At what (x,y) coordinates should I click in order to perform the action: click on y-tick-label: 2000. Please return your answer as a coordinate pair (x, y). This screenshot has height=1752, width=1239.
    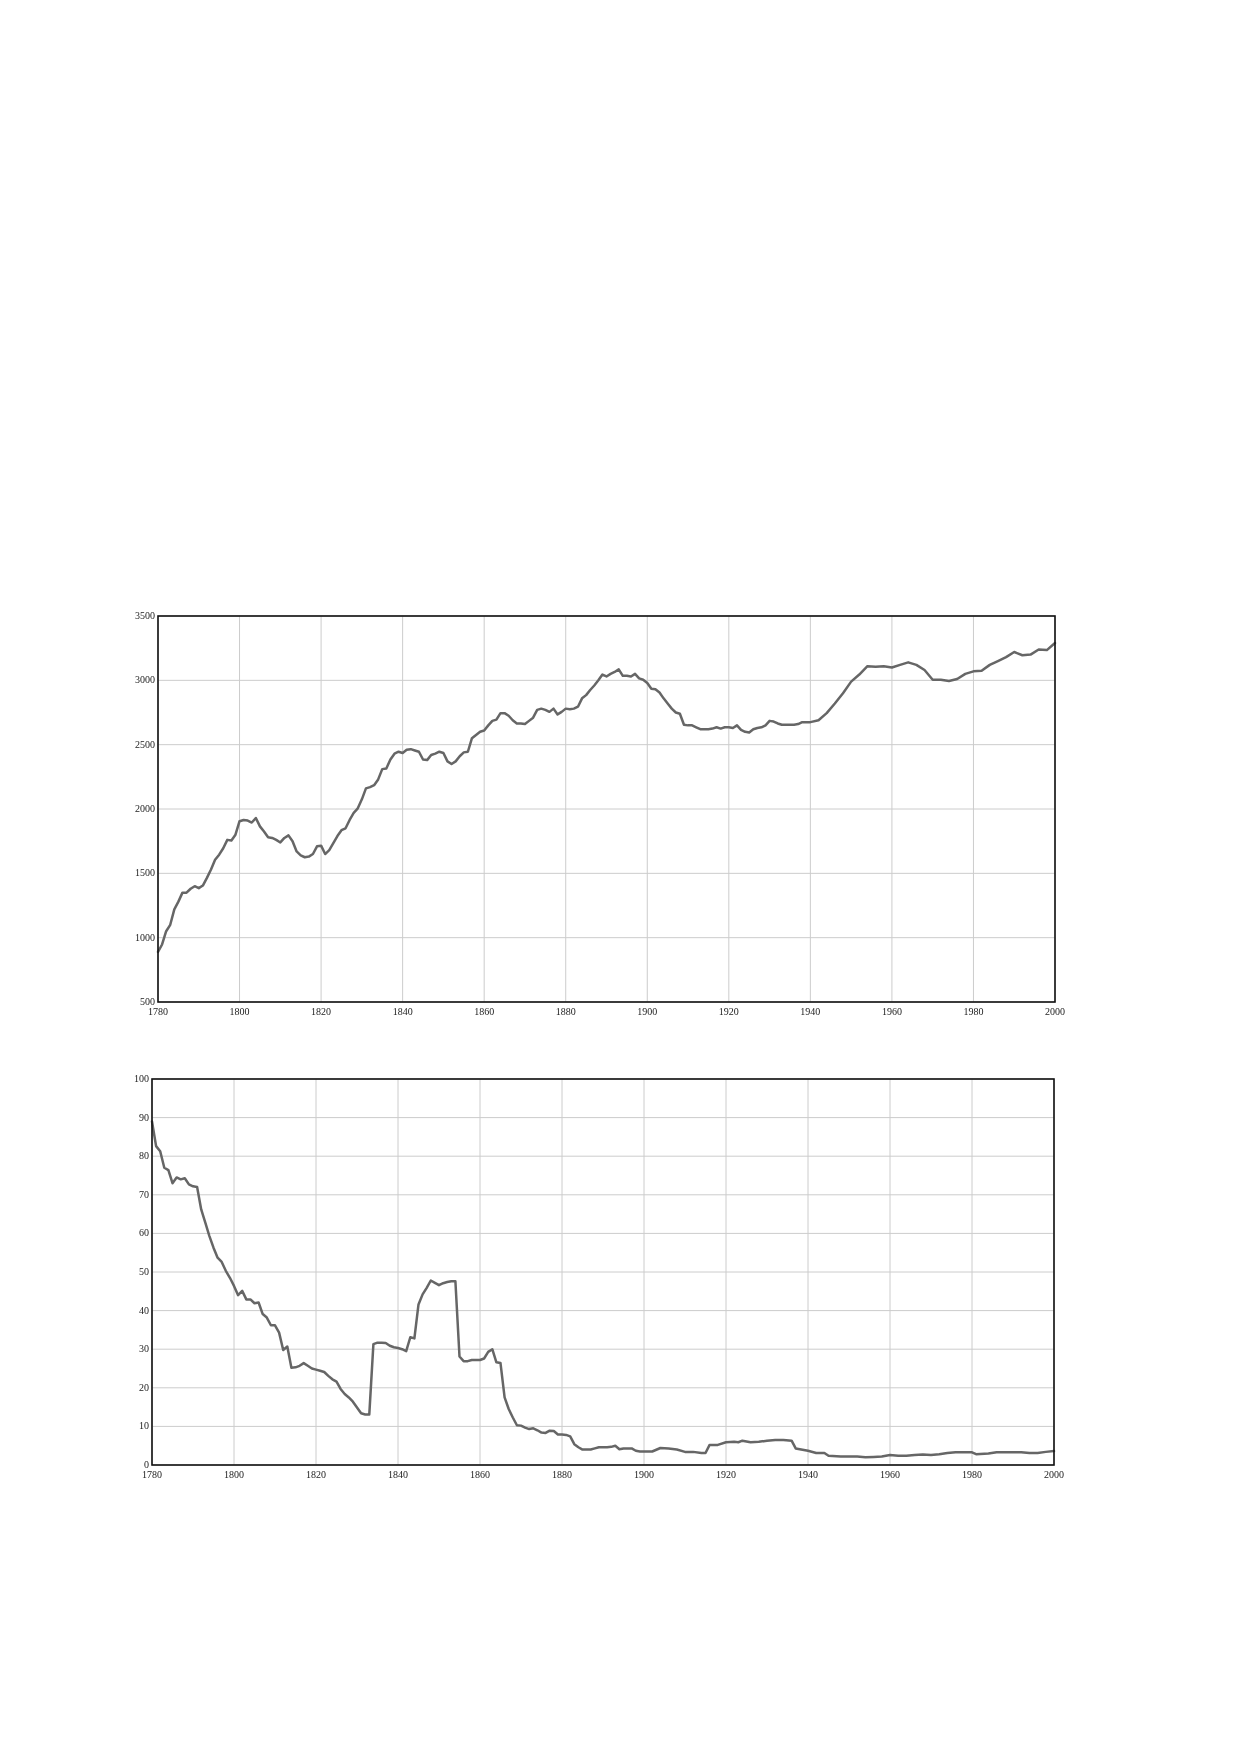
    Looking at the image, I should click on (145, 808).